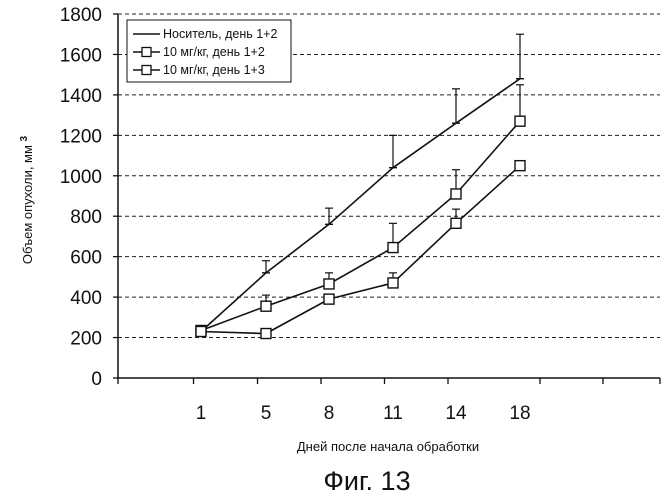  What do you see at coordinates (388, 446) in the screenshot?
I see `x-axis-title: Дней после начала обработки` at bounding box center [388, 446].